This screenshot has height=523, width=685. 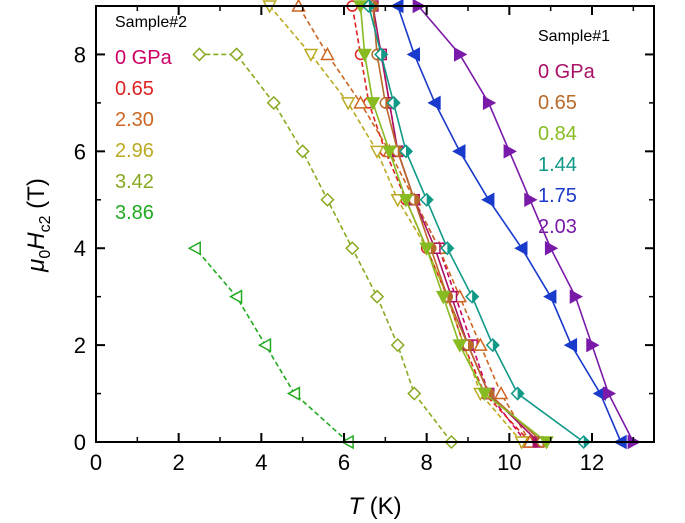 I want to click on x-tick-label: 4, so click(x=261, y=462).